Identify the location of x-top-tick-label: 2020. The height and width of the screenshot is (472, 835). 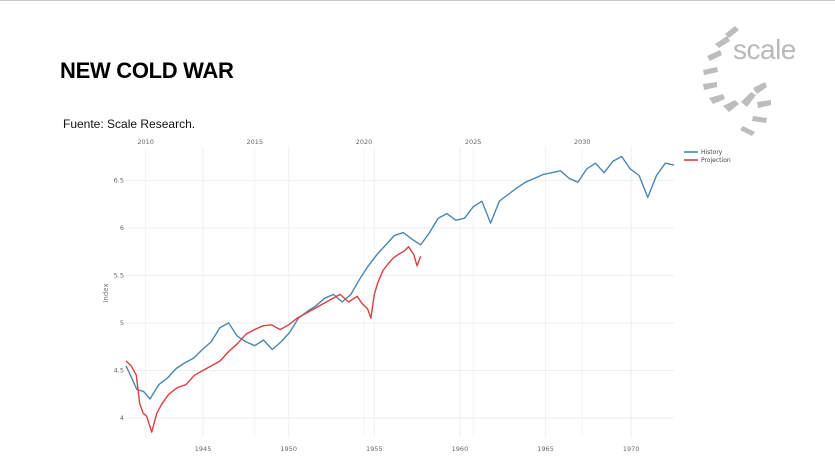
(364, 142).